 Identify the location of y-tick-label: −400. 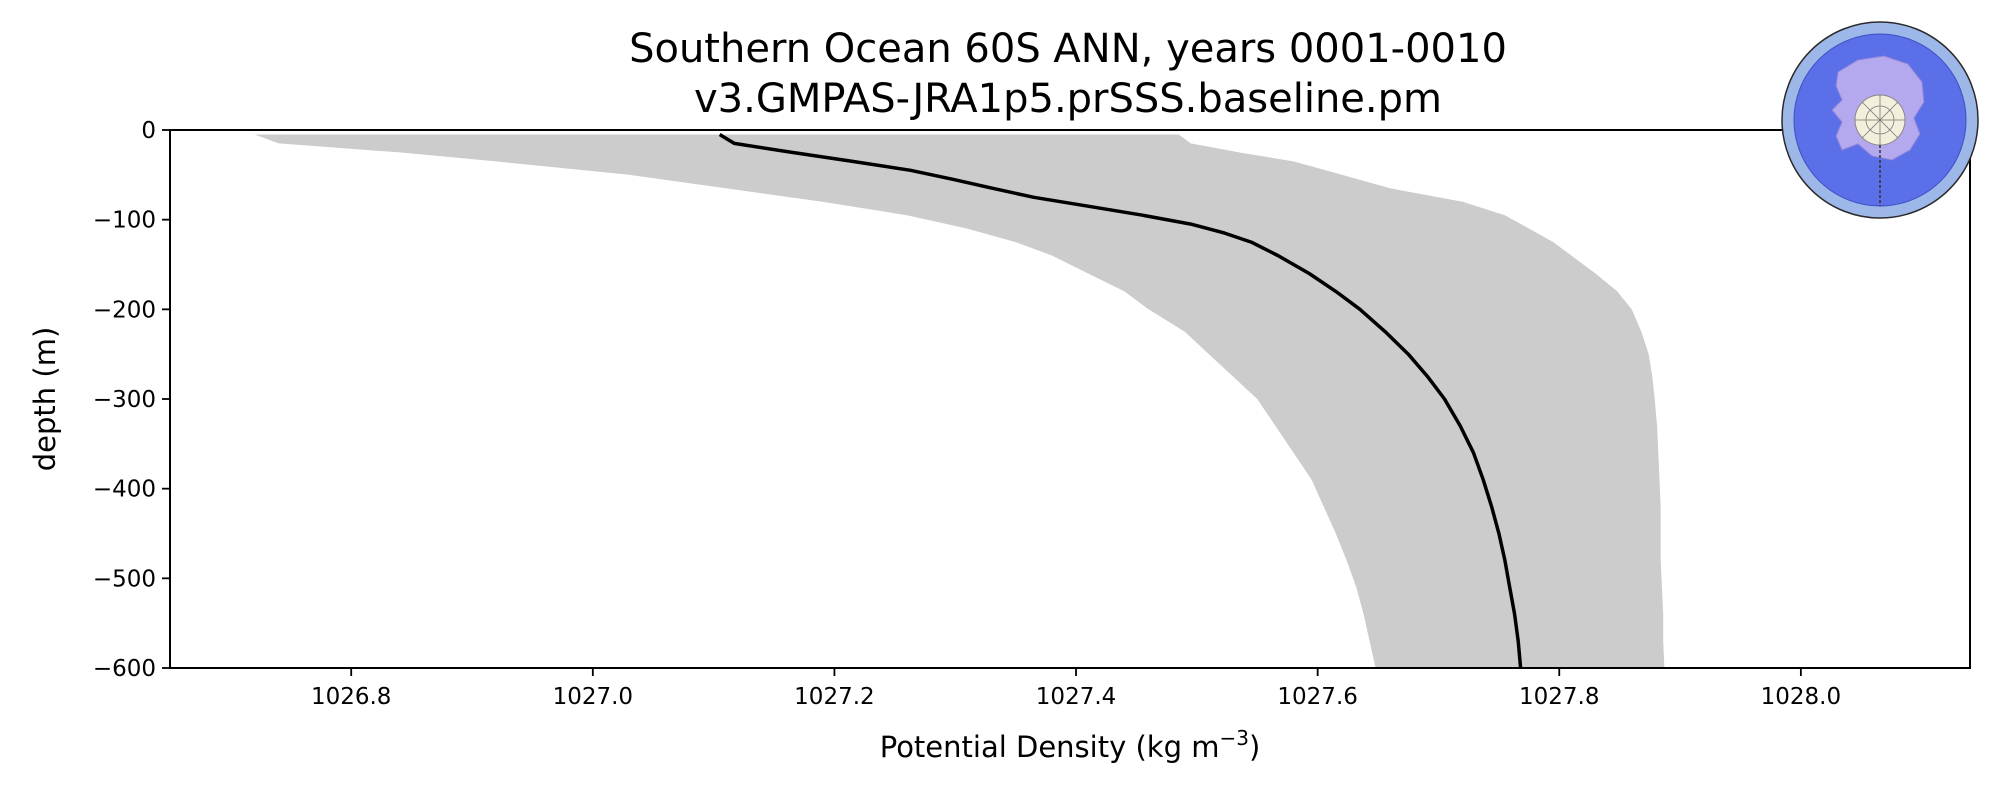
(124, 490).